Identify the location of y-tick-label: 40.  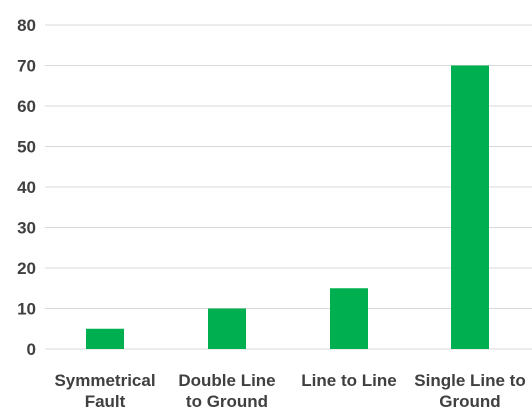
(26, 187).